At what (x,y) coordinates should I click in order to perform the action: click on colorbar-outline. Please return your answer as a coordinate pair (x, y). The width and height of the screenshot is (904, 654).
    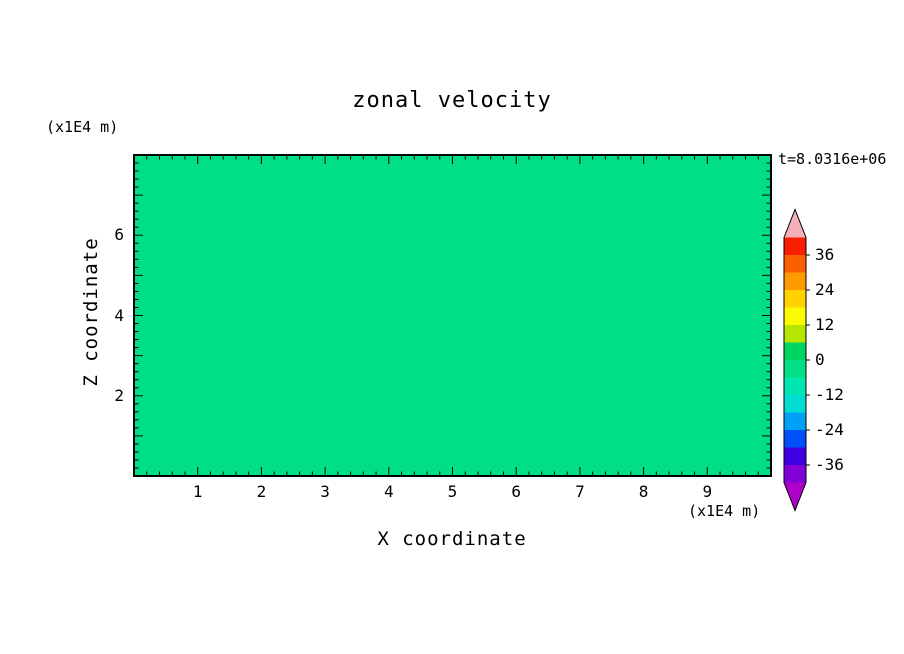
    Looking at the image, I should click on (795, 360).